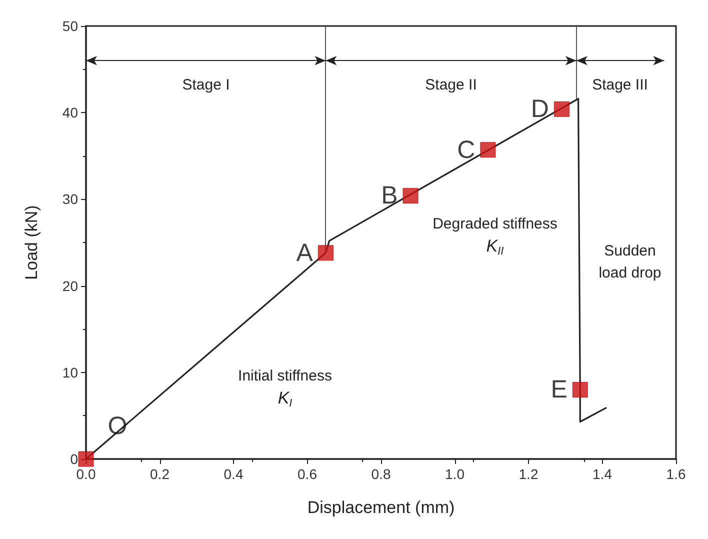 The height and width of the screenshot is (539, 708). I want to click on y-tick-label: 0, so click(74, 459).